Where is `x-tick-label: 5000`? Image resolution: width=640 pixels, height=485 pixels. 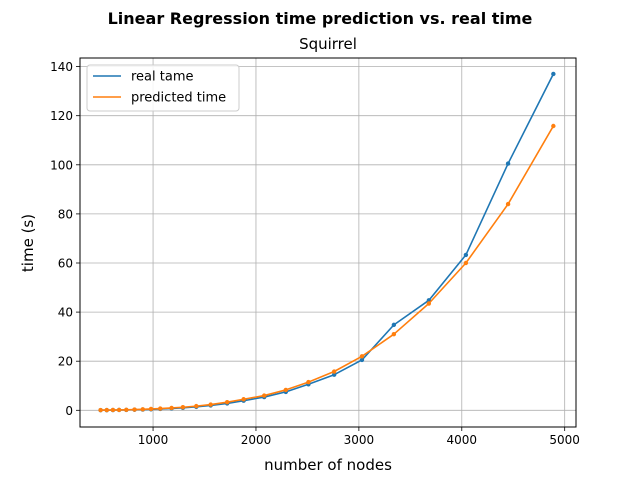
x-tick-label: 5000 is located at coordinates (564, 440).